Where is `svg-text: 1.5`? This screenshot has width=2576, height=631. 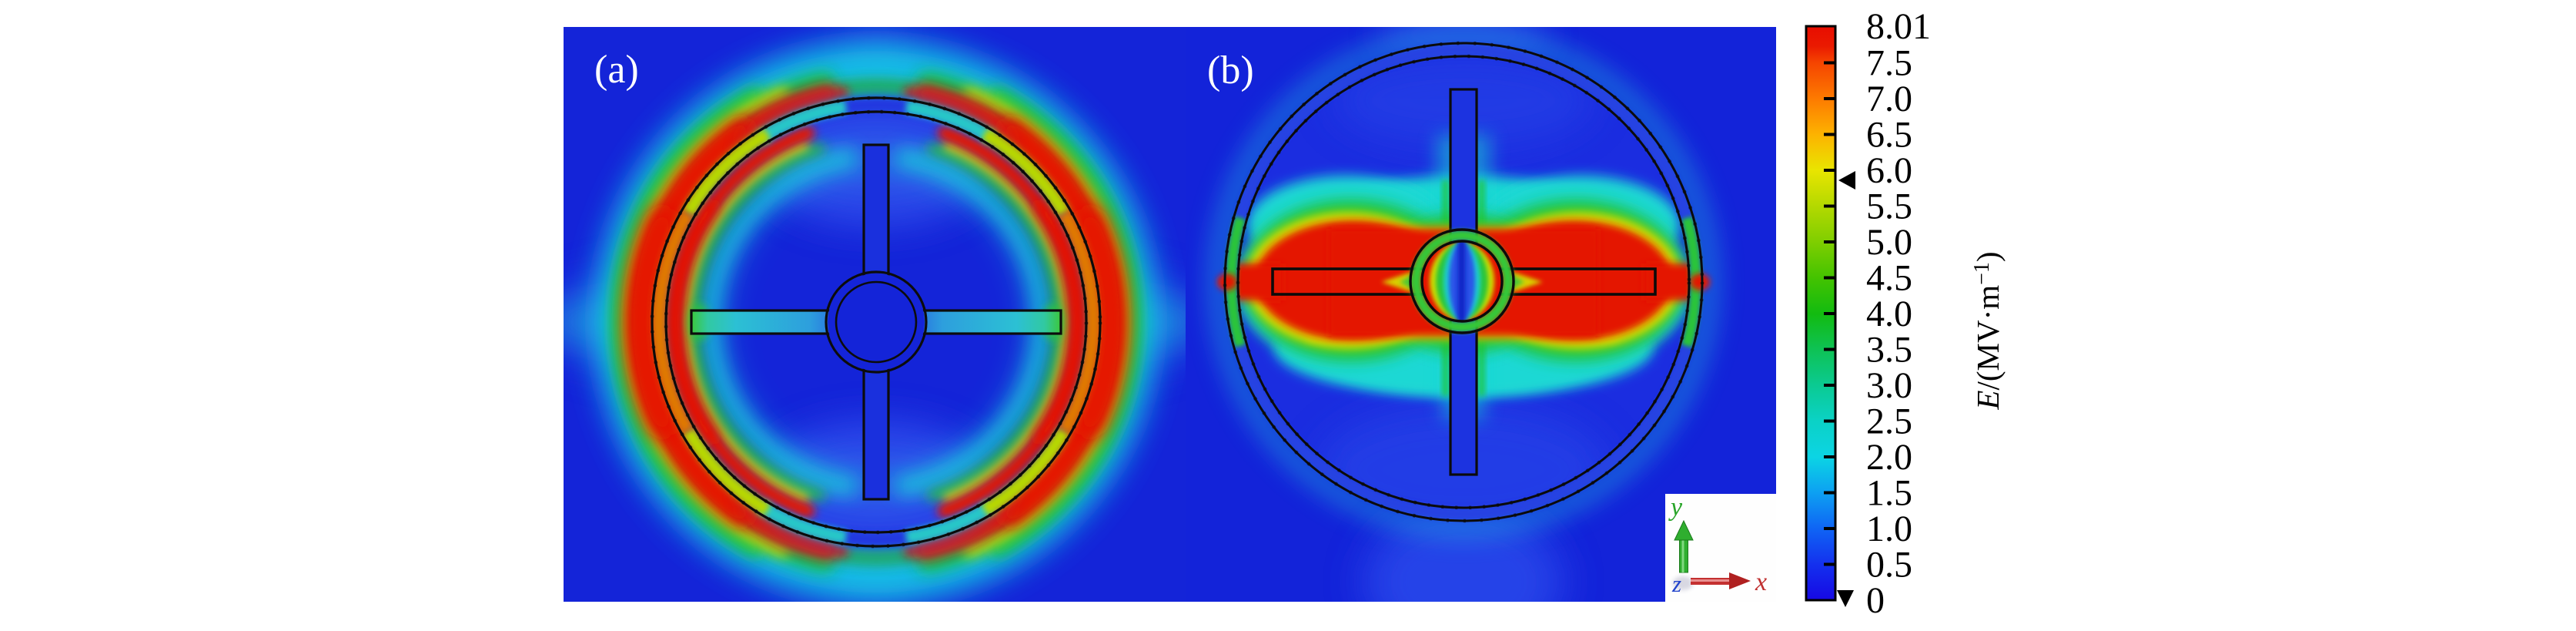
svg-text: 1.5 is located at coordinates (1889, 493).